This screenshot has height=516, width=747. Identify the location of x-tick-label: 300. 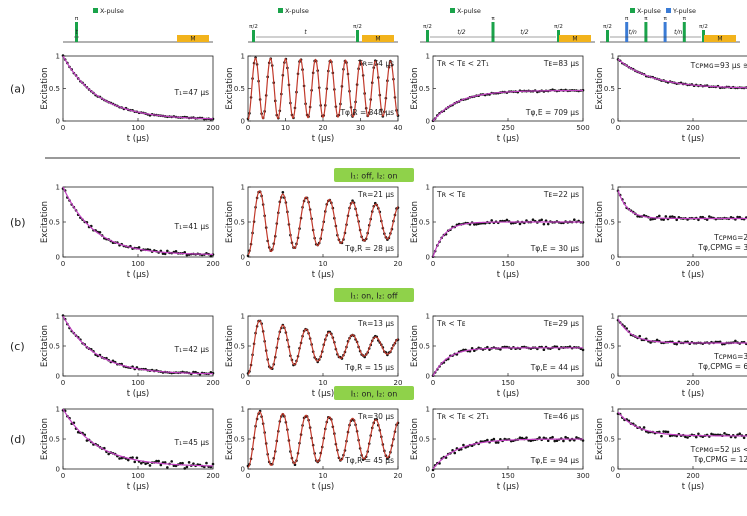
(582, 476).